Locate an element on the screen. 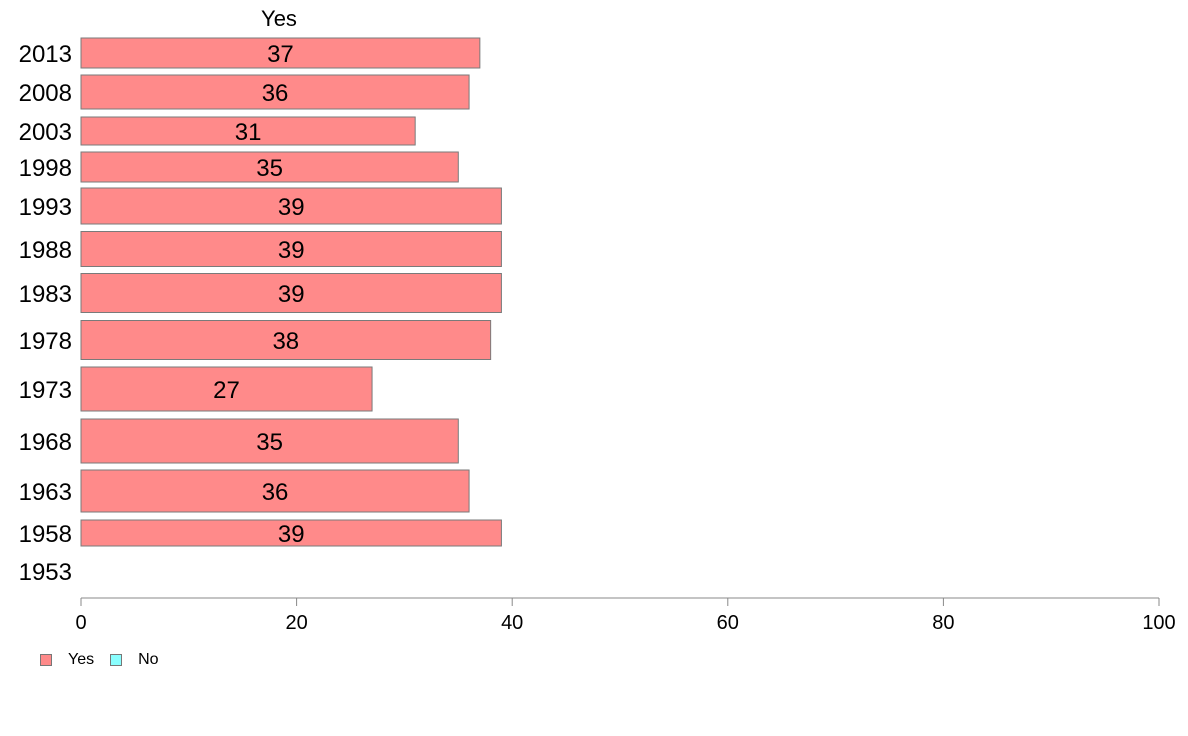 The width and height of the screenshot is (1188, 736). y-tick-label: 1983 is located at coordinates (45, 294).